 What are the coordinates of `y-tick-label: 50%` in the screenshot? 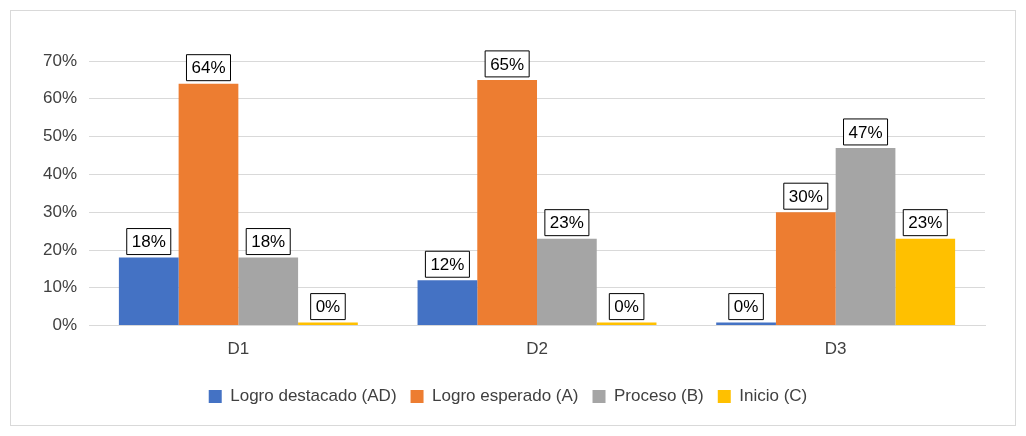 It's located at (60, 136).